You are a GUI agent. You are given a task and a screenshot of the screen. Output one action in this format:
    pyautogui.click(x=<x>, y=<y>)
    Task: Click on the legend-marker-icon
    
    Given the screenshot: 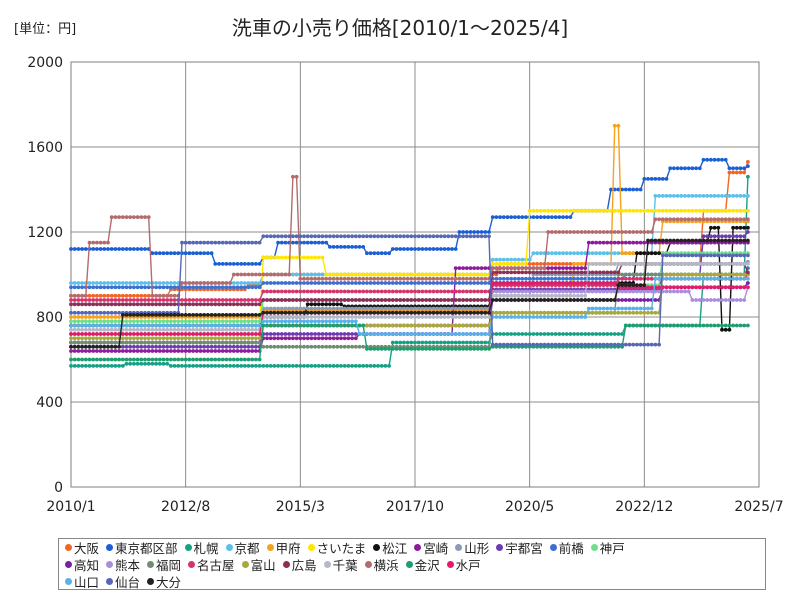 What is the action you would take?
    pyautogui.click(x=553, y=547)
    